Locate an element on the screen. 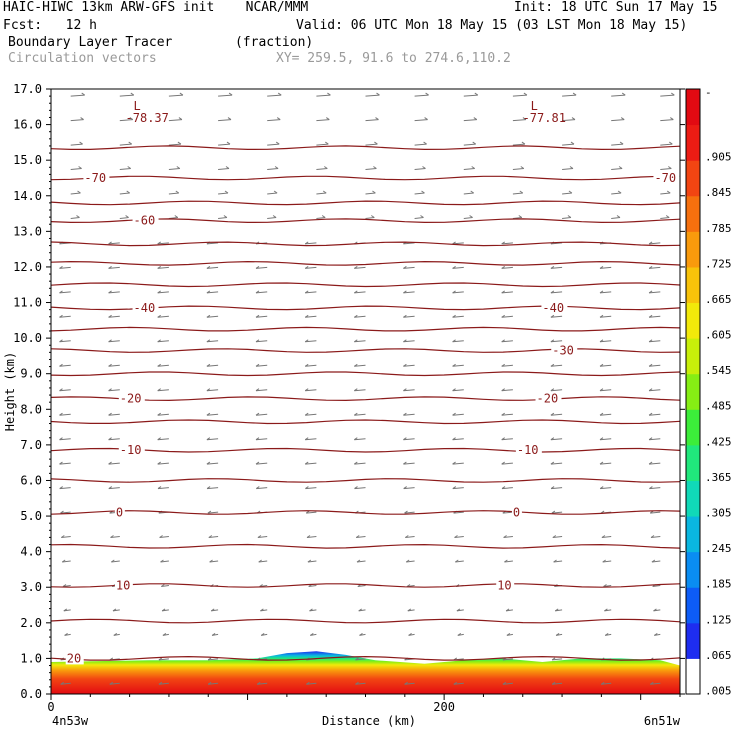 This screenshot has width=740, height=740. contour-label: -10 is located at coordinates (131, 450).